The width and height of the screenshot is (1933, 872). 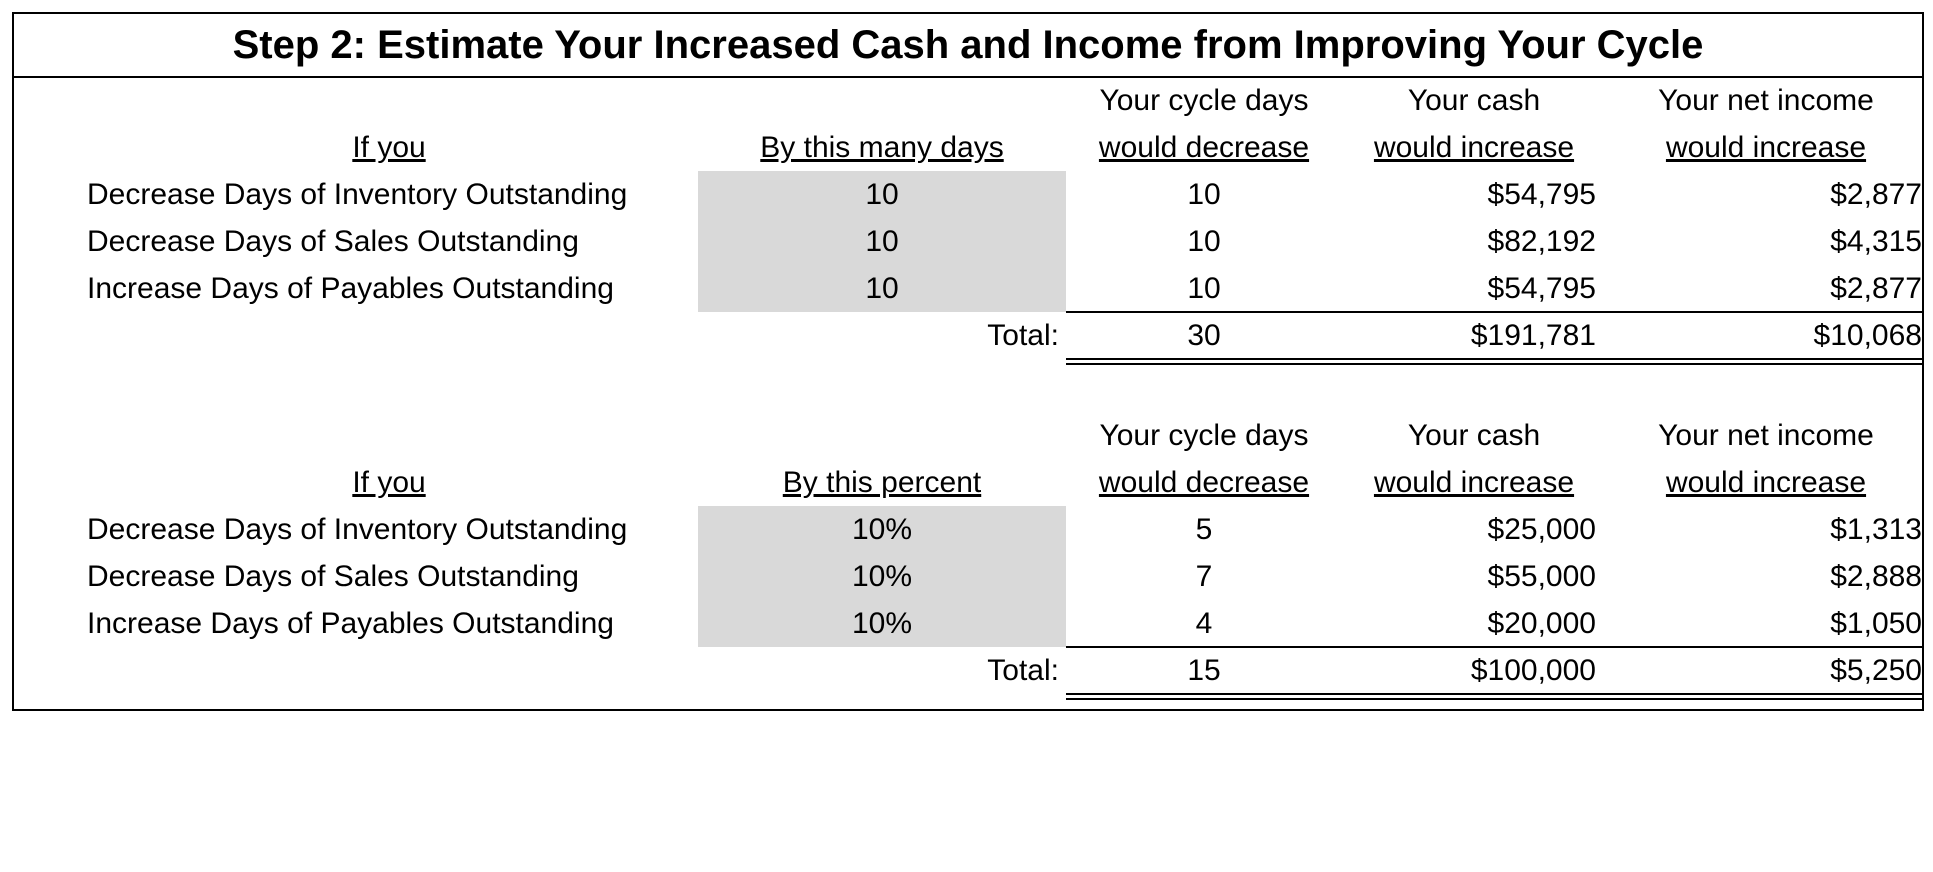 What do you see at coordinates (1204, 576) in the screenshot?
I see `cell: 7` at bounding box center [1204, 576].